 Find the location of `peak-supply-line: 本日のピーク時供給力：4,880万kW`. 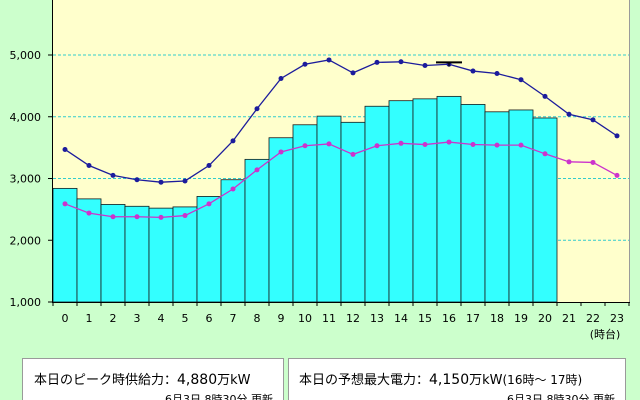

peak-supply-line: 本日のピーク時供給力：4,880万kW is located at coordinates (142, 380).